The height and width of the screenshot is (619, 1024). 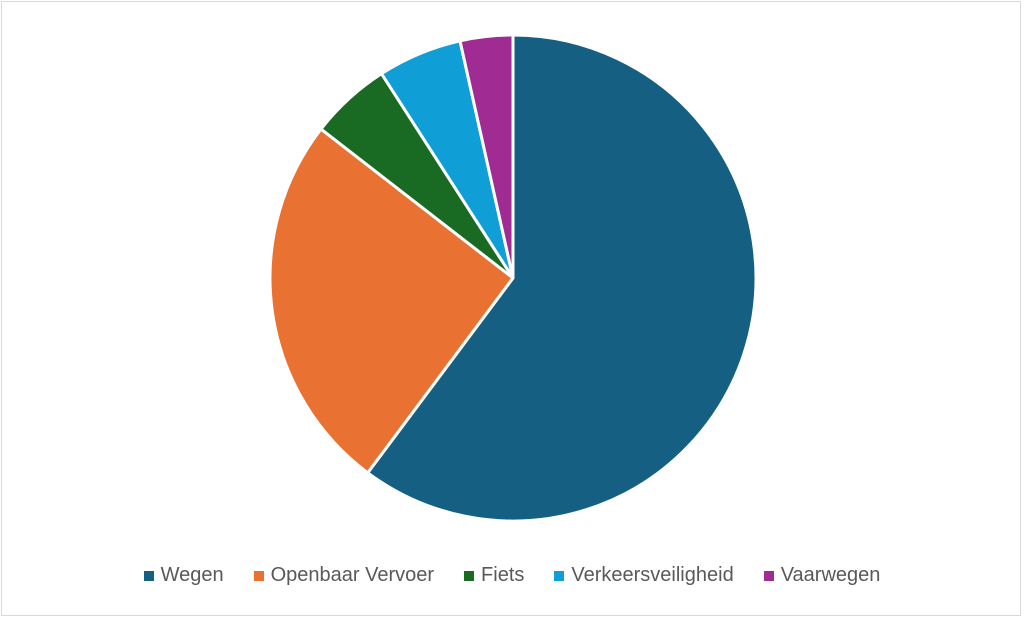 I want to click on legend-item: Fiets, so click(x=494, y=575).